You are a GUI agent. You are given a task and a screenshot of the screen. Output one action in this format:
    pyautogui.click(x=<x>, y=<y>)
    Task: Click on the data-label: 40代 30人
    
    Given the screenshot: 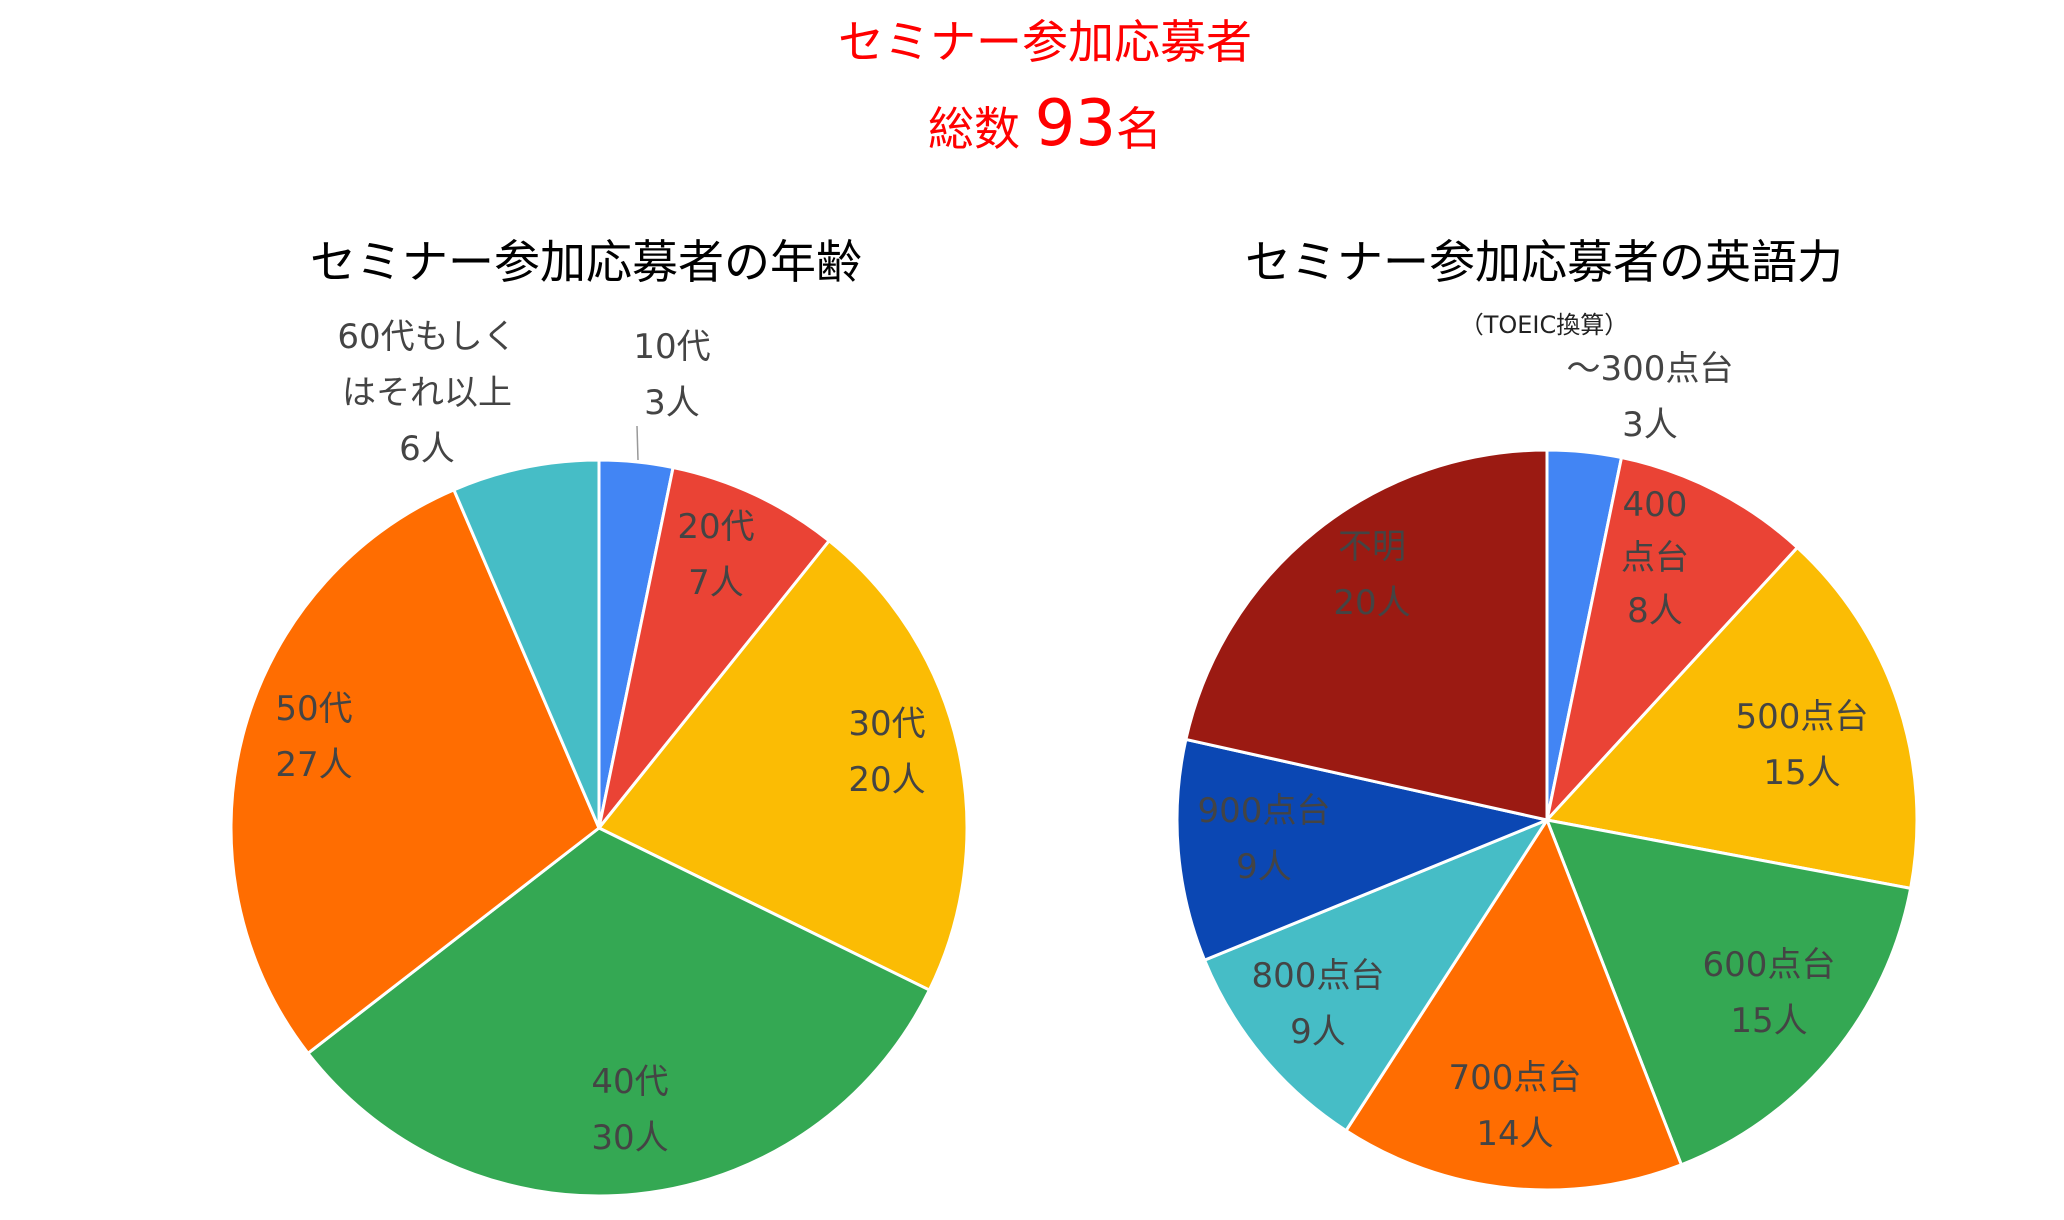 What is the action you would take?
    pyautogui.click(x=629, y=1110)
    